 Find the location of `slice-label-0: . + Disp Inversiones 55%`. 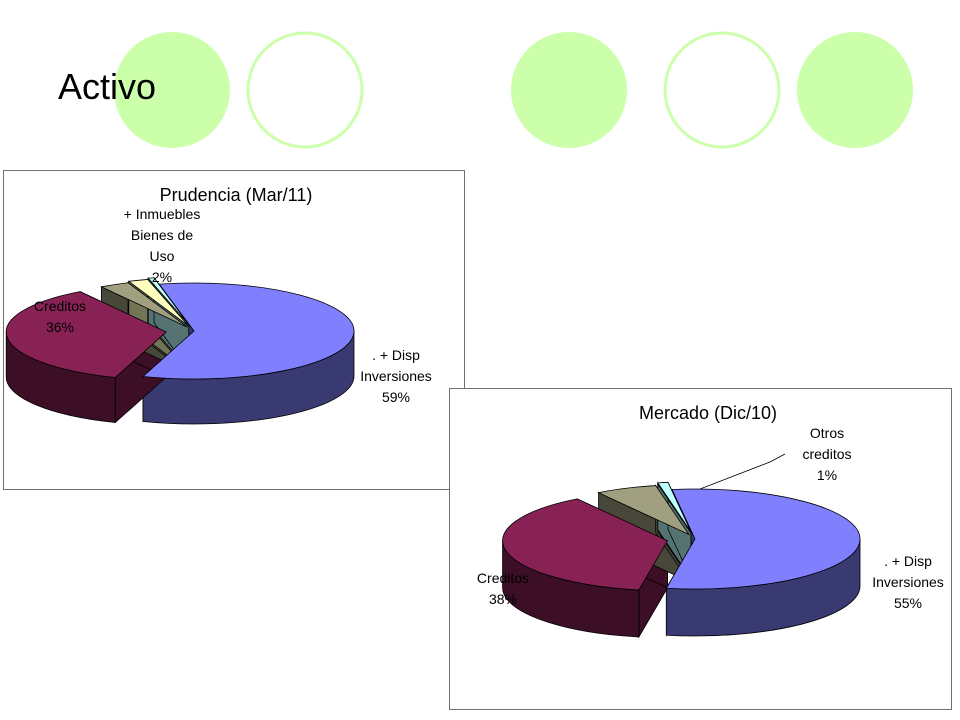

slice-label-0: . + Disp Inversiones 55% is located at coordinates (908, 582).